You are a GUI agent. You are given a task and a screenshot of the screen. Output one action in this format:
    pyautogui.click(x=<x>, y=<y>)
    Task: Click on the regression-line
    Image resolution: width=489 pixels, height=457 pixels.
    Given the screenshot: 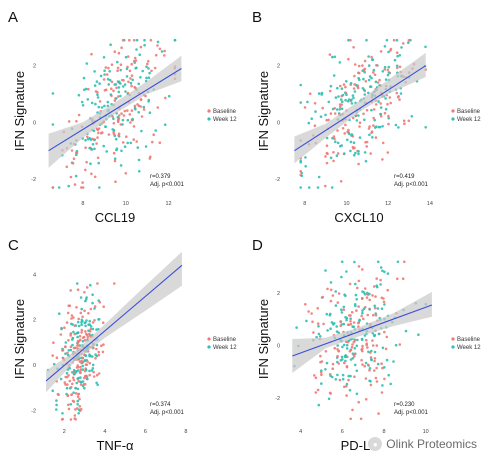 What is the action you would take?
    pyautogui.click(x=360, y=108)
    